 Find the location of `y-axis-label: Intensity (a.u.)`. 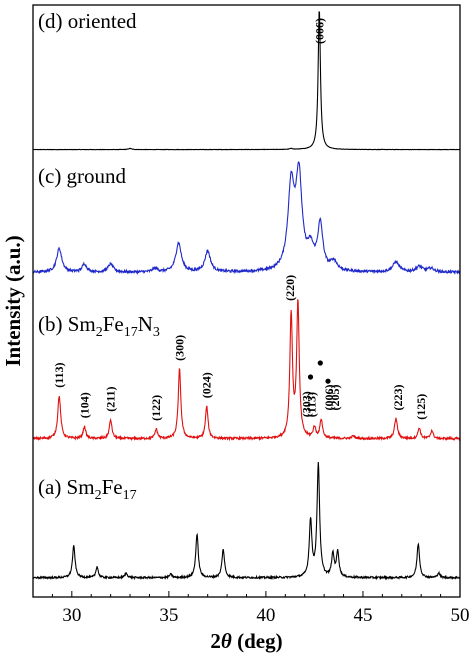

y-axis-label: Intensity (a.u.) is located at coordinates (13, 300).